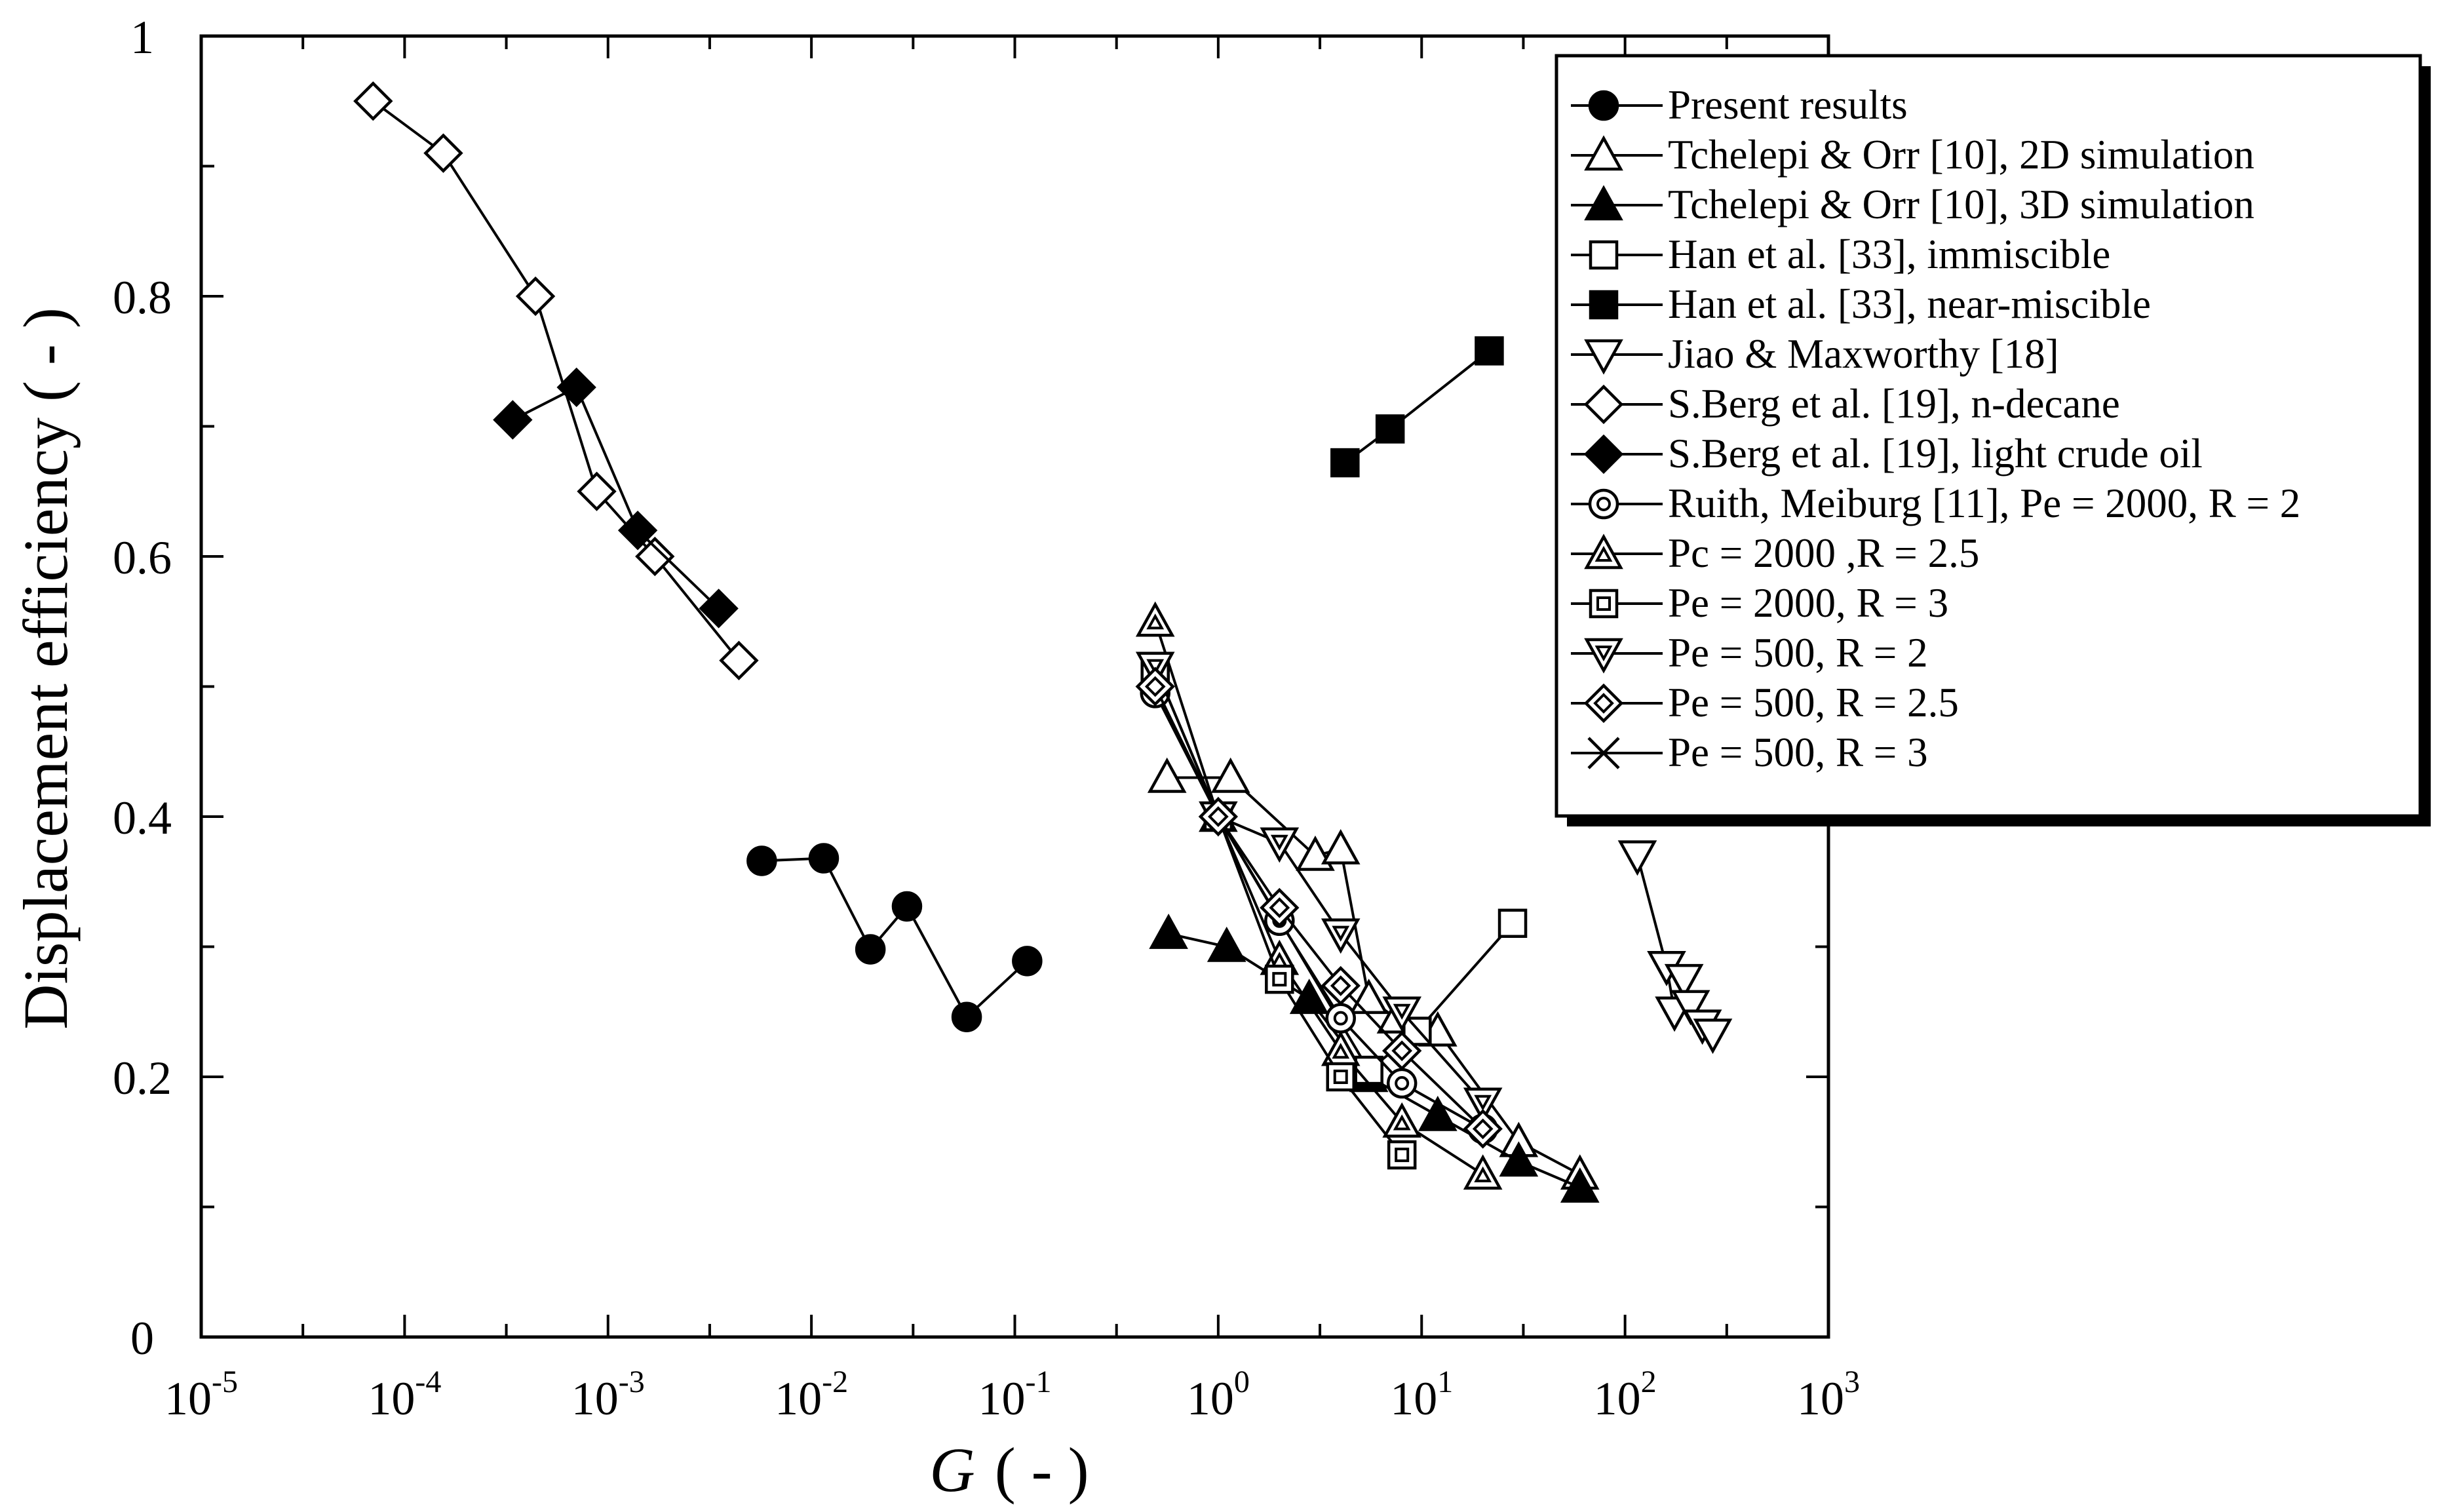 The width and height of the screenshot is (2453, 1512). What do you see at coordinates (1039, 1382) in the screenshot?
I see `x-tick-exponent: -1` at bounding box center [1039, 1382].